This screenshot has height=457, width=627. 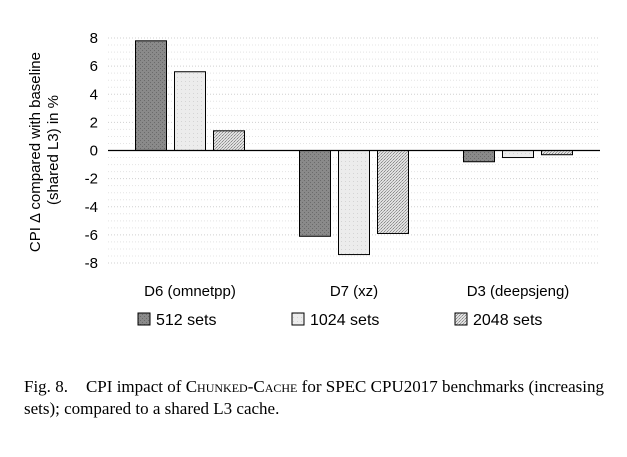 What do you see at coordinates (135, 386) in the screenshot?
I see `caption-text-before: CPI impact of` at bounding box center [135, 386].